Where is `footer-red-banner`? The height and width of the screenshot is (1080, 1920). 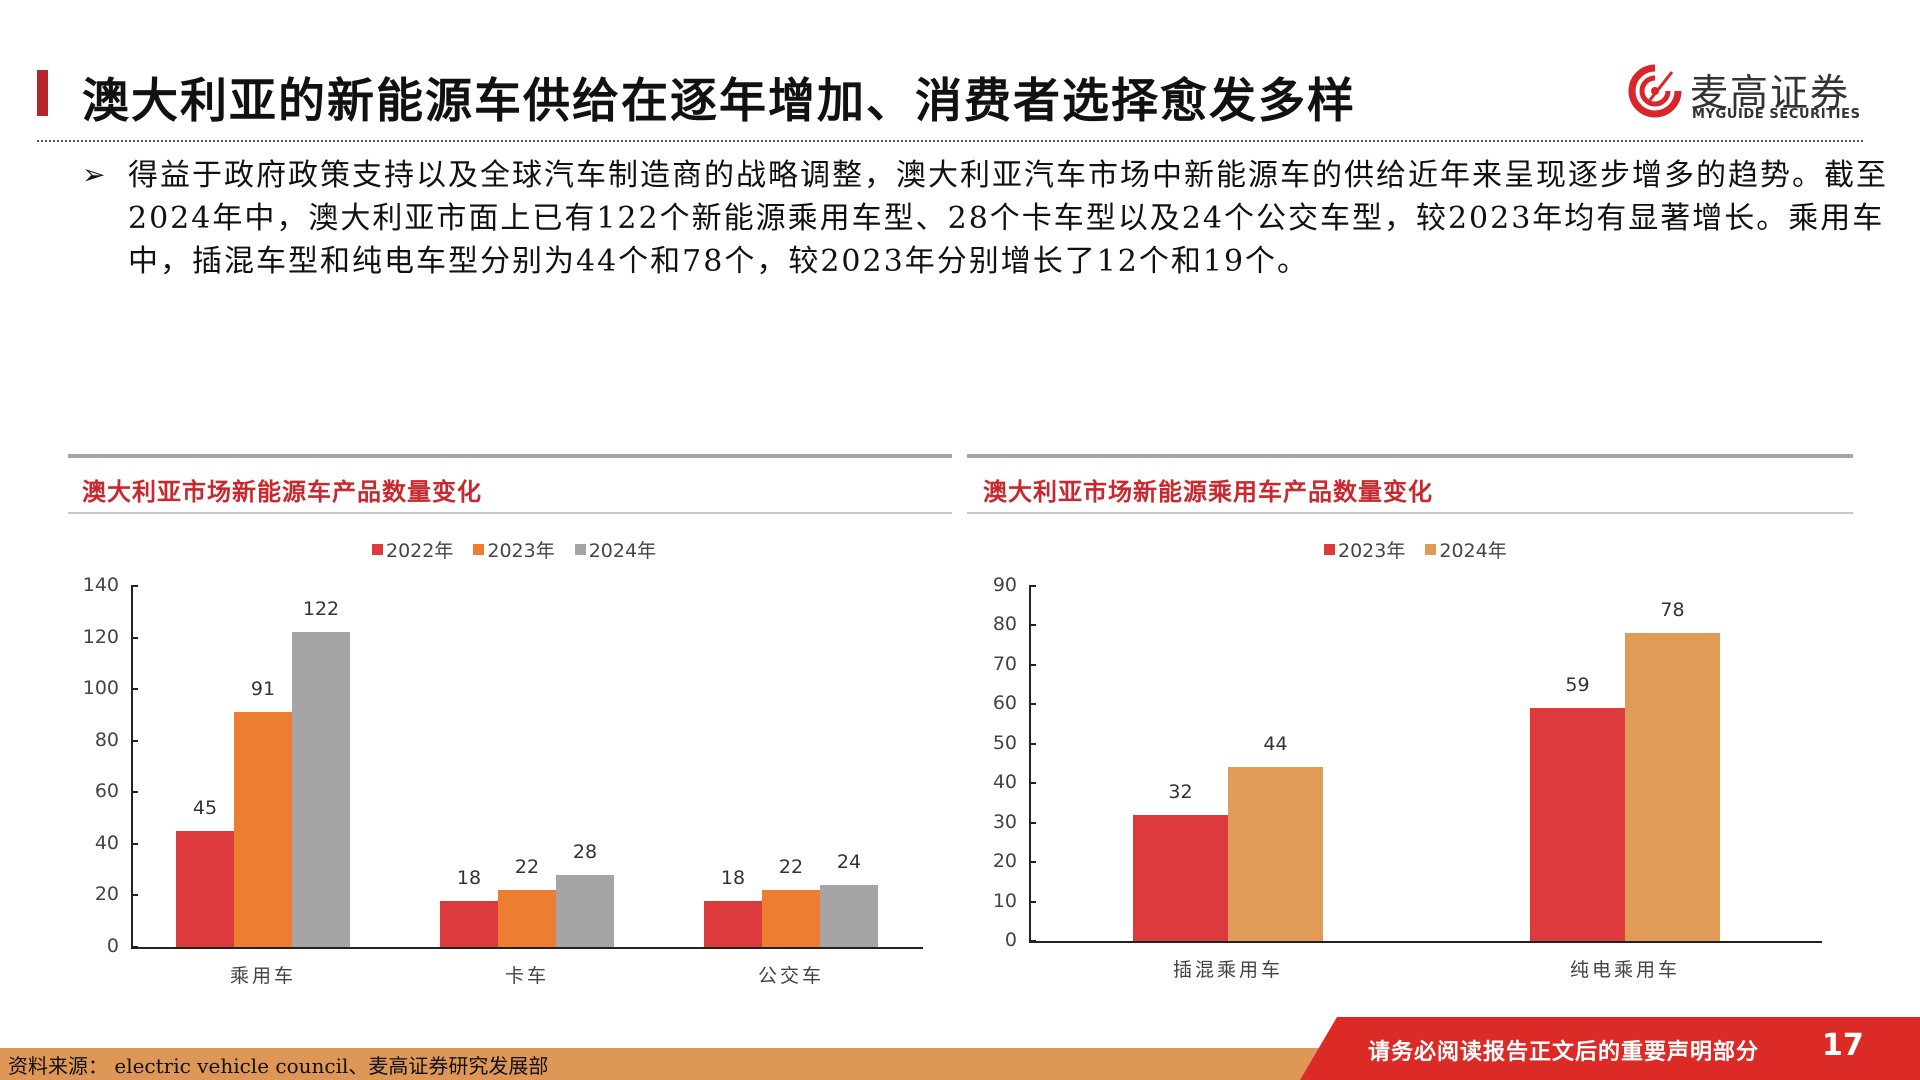 footer-red-banner is located at coordinates (1610, 1048).